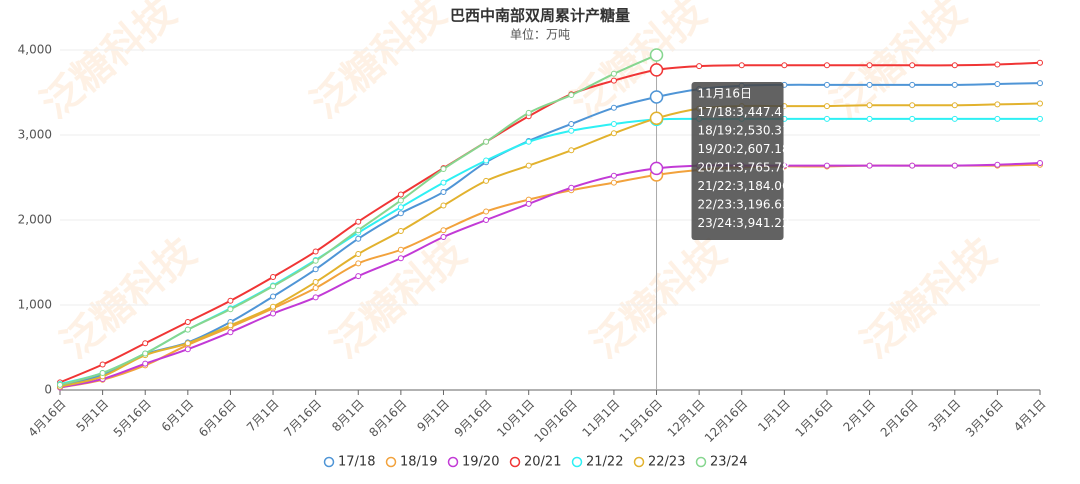 The width and height of the screenshot is (1080, 484). I want to click on legend-label: 23/24, so click(728, 462).